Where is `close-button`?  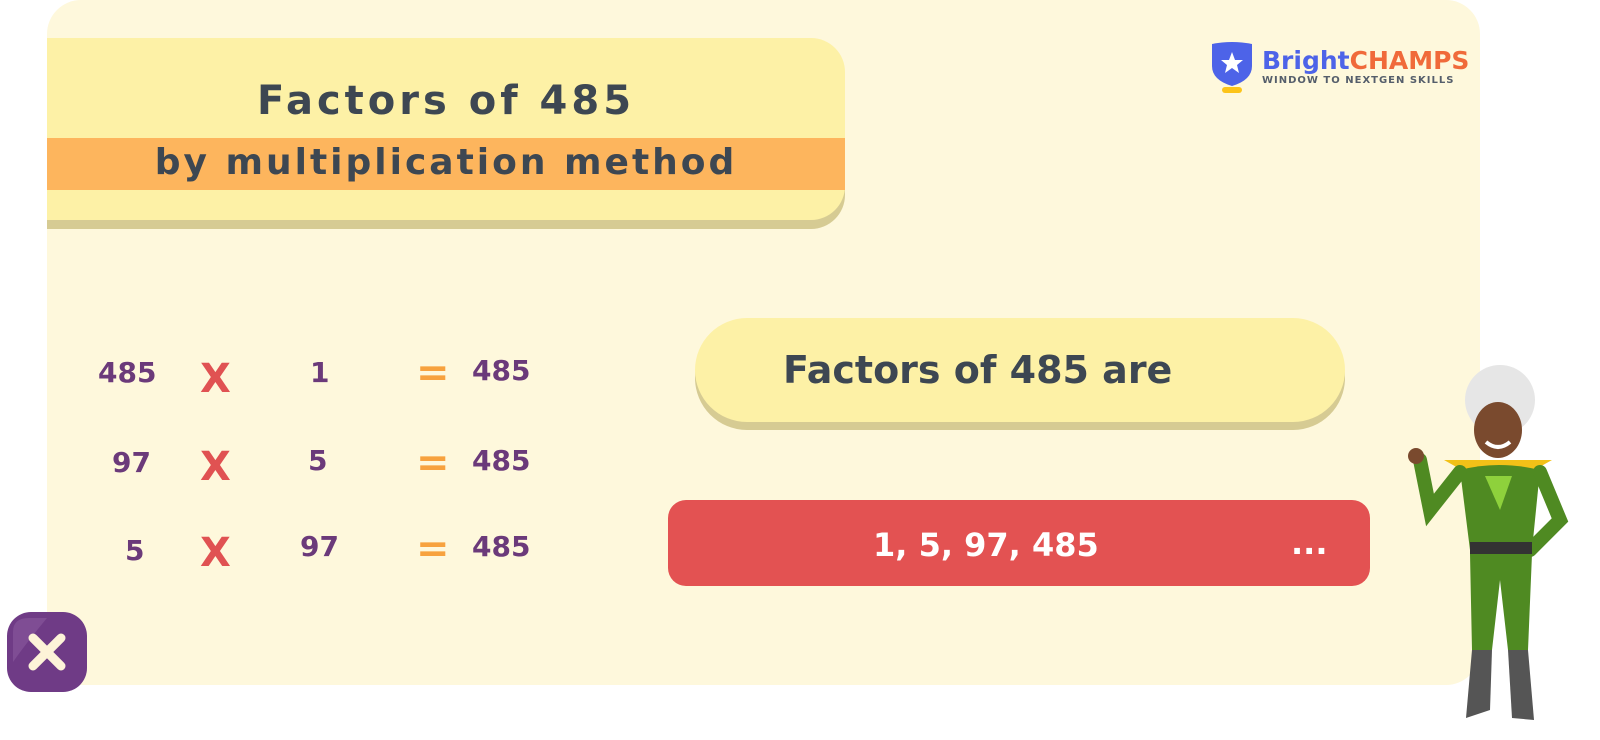
close-button is located at coordinates (47, 652).